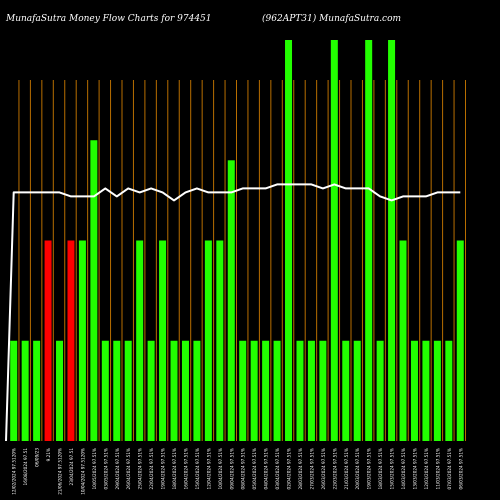 Image resolution: width=500 pixels, height=500 pixels. Describe the element at coordinates (151, 468) in the screenshot. I see `x-tick-label-12: 22/04/2024 97.51%` at that location.